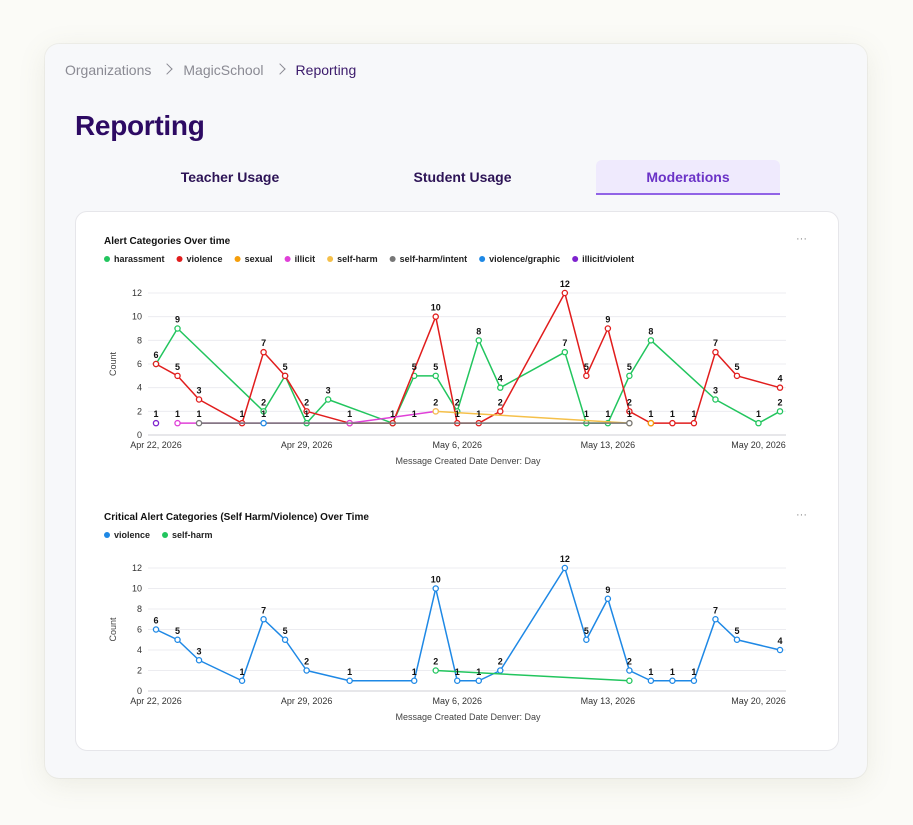 Image resolution: width=913 pixels, height=825 pixels. Describe the element at coordinates (305, 259) in the screenshot. I see `legend-label: illicit` at that location.